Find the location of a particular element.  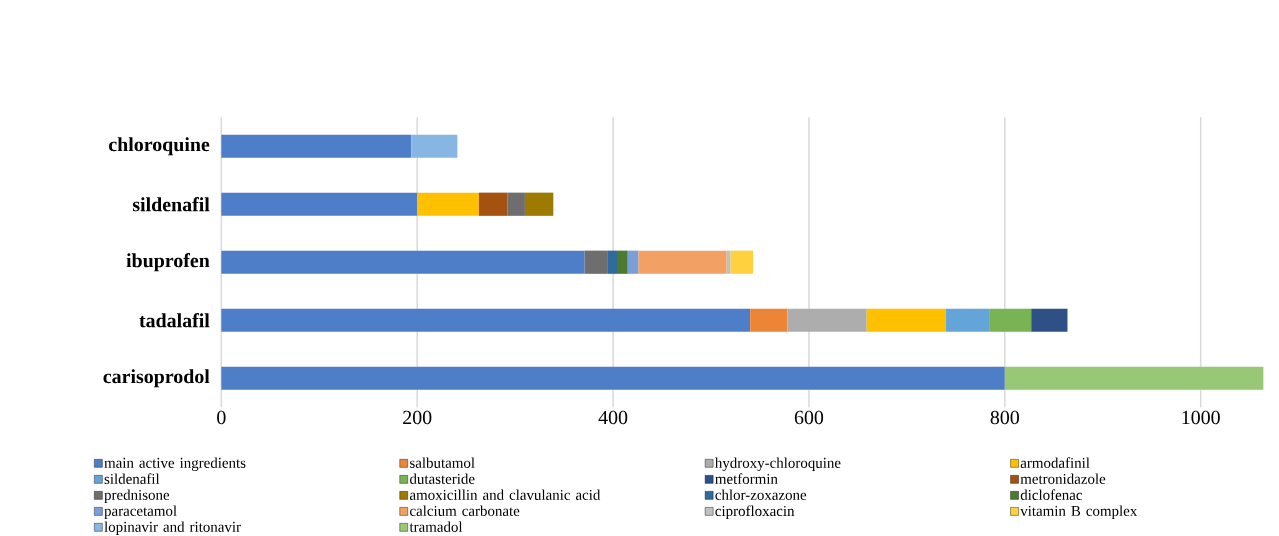

legend-label: dutasteride is located at coordinates (442, 478).